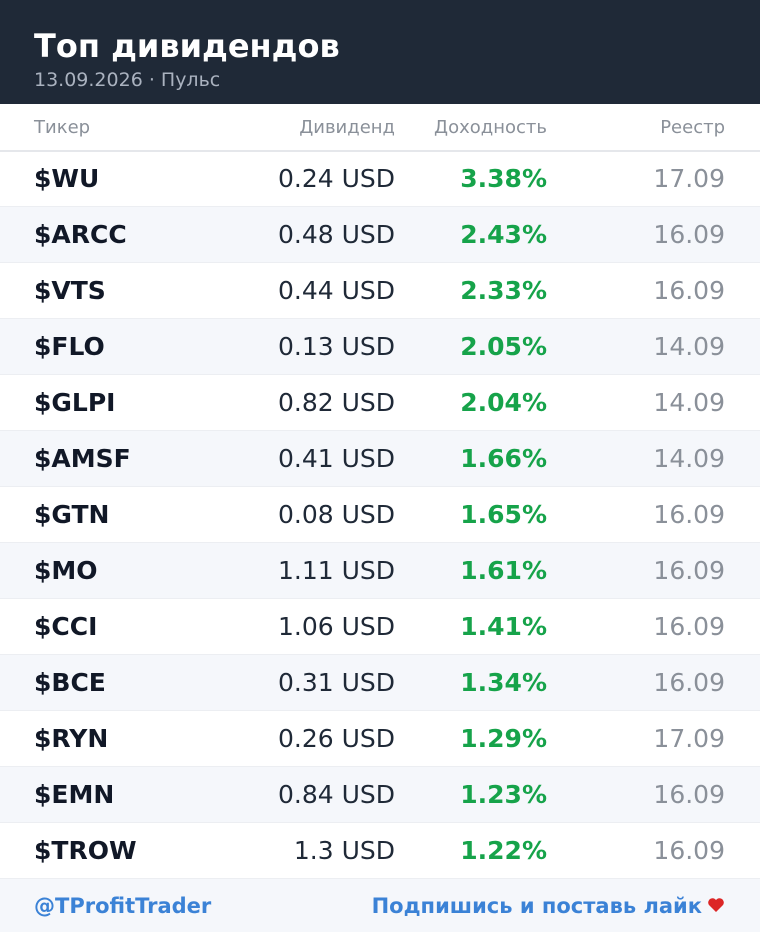 The height and width of the screenshot is (932, 760). Describe the element at coordinates (503, 234) in the screenshot. I see `yield-cell: 2.43%` at that location.